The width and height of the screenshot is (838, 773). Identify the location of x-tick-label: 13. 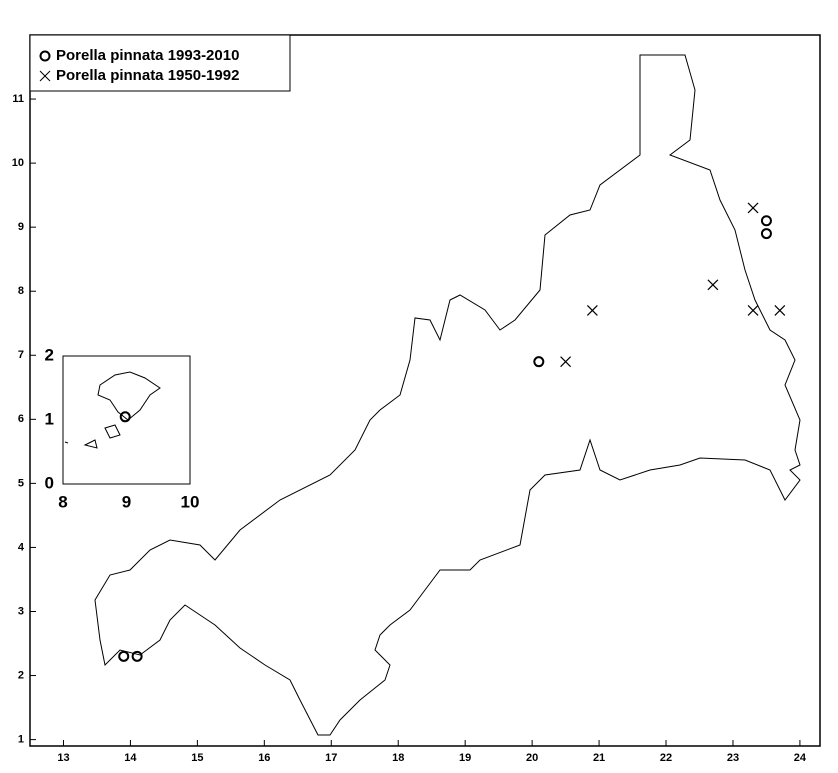
(63, 758).